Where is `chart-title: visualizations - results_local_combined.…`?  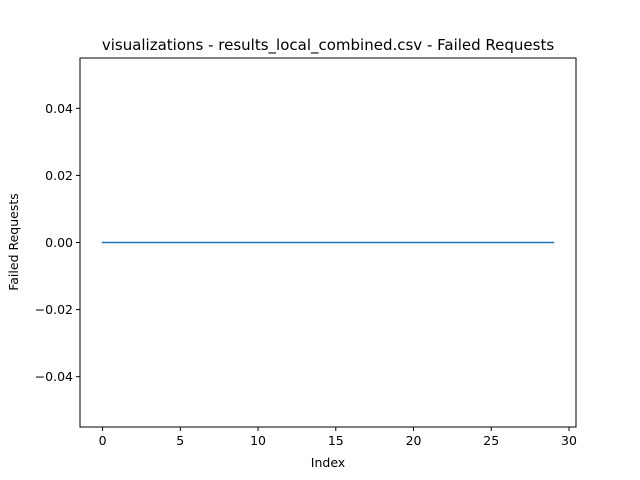
chart-title: visualizations - results_local_combined.… is located at coordinates (328, 45).